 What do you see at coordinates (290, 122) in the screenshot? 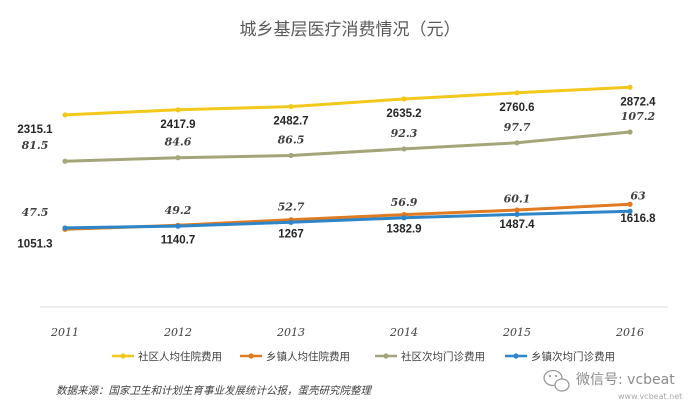
I see `data-label: 2482.7` at bounding box center [290, 122].